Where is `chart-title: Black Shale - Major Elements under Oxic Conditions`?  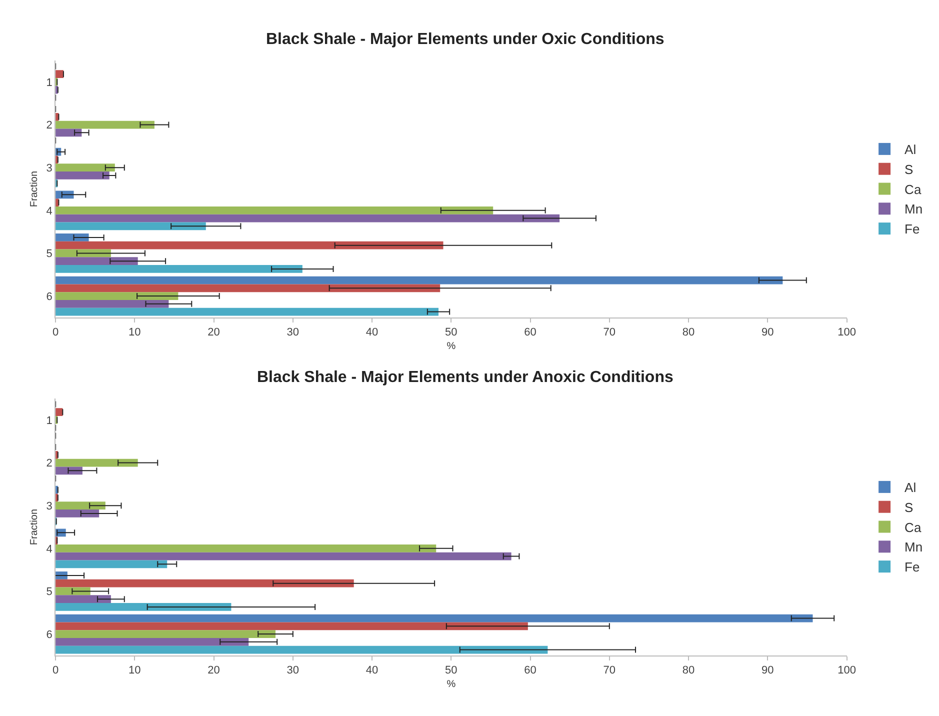
chart-title: Black Shale - Major Elements under Oxic Conditions is located at coordinates (465, 39).